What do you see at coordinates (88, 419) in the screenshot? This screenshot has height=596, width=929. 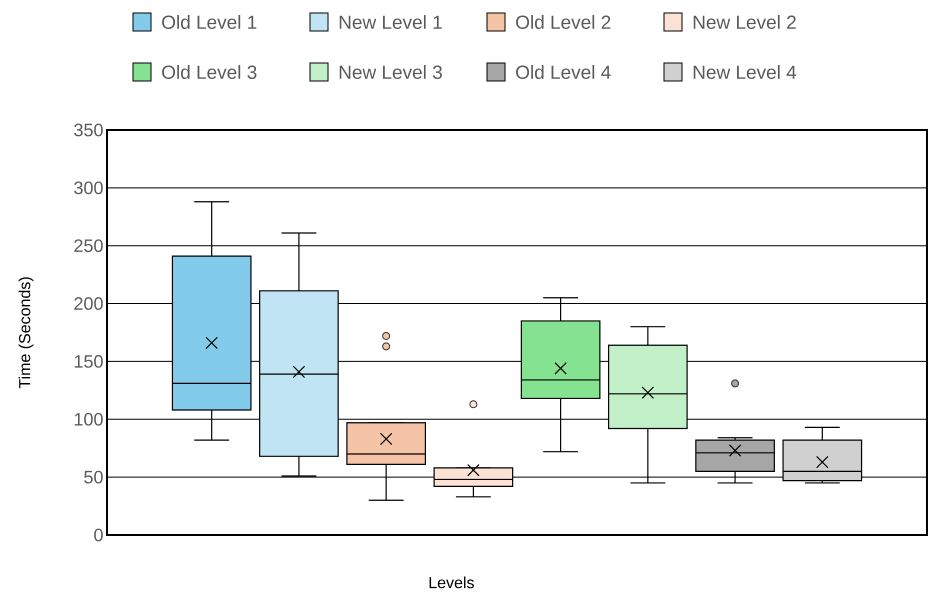 I see `y-tick-label: 100` at bounding box center [88, 419].